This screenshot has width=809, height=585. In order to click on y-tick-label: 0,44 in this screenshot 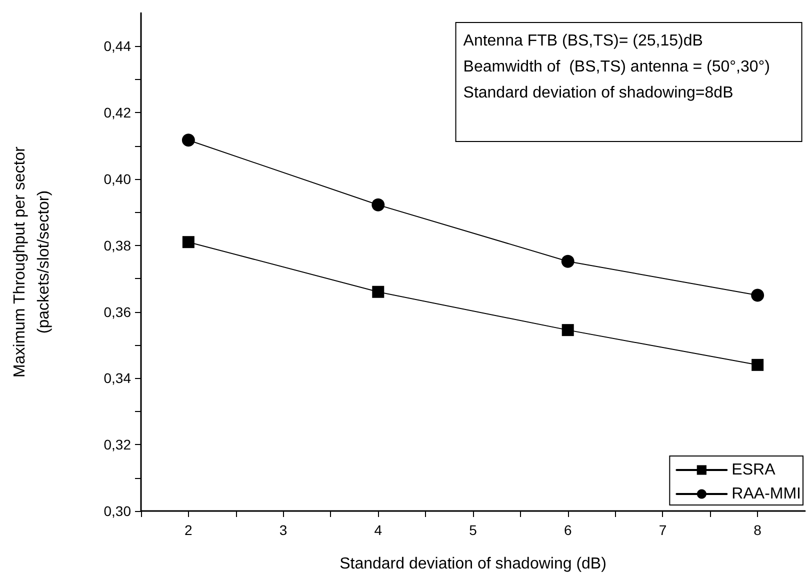, I will do `click(118, 46)`.